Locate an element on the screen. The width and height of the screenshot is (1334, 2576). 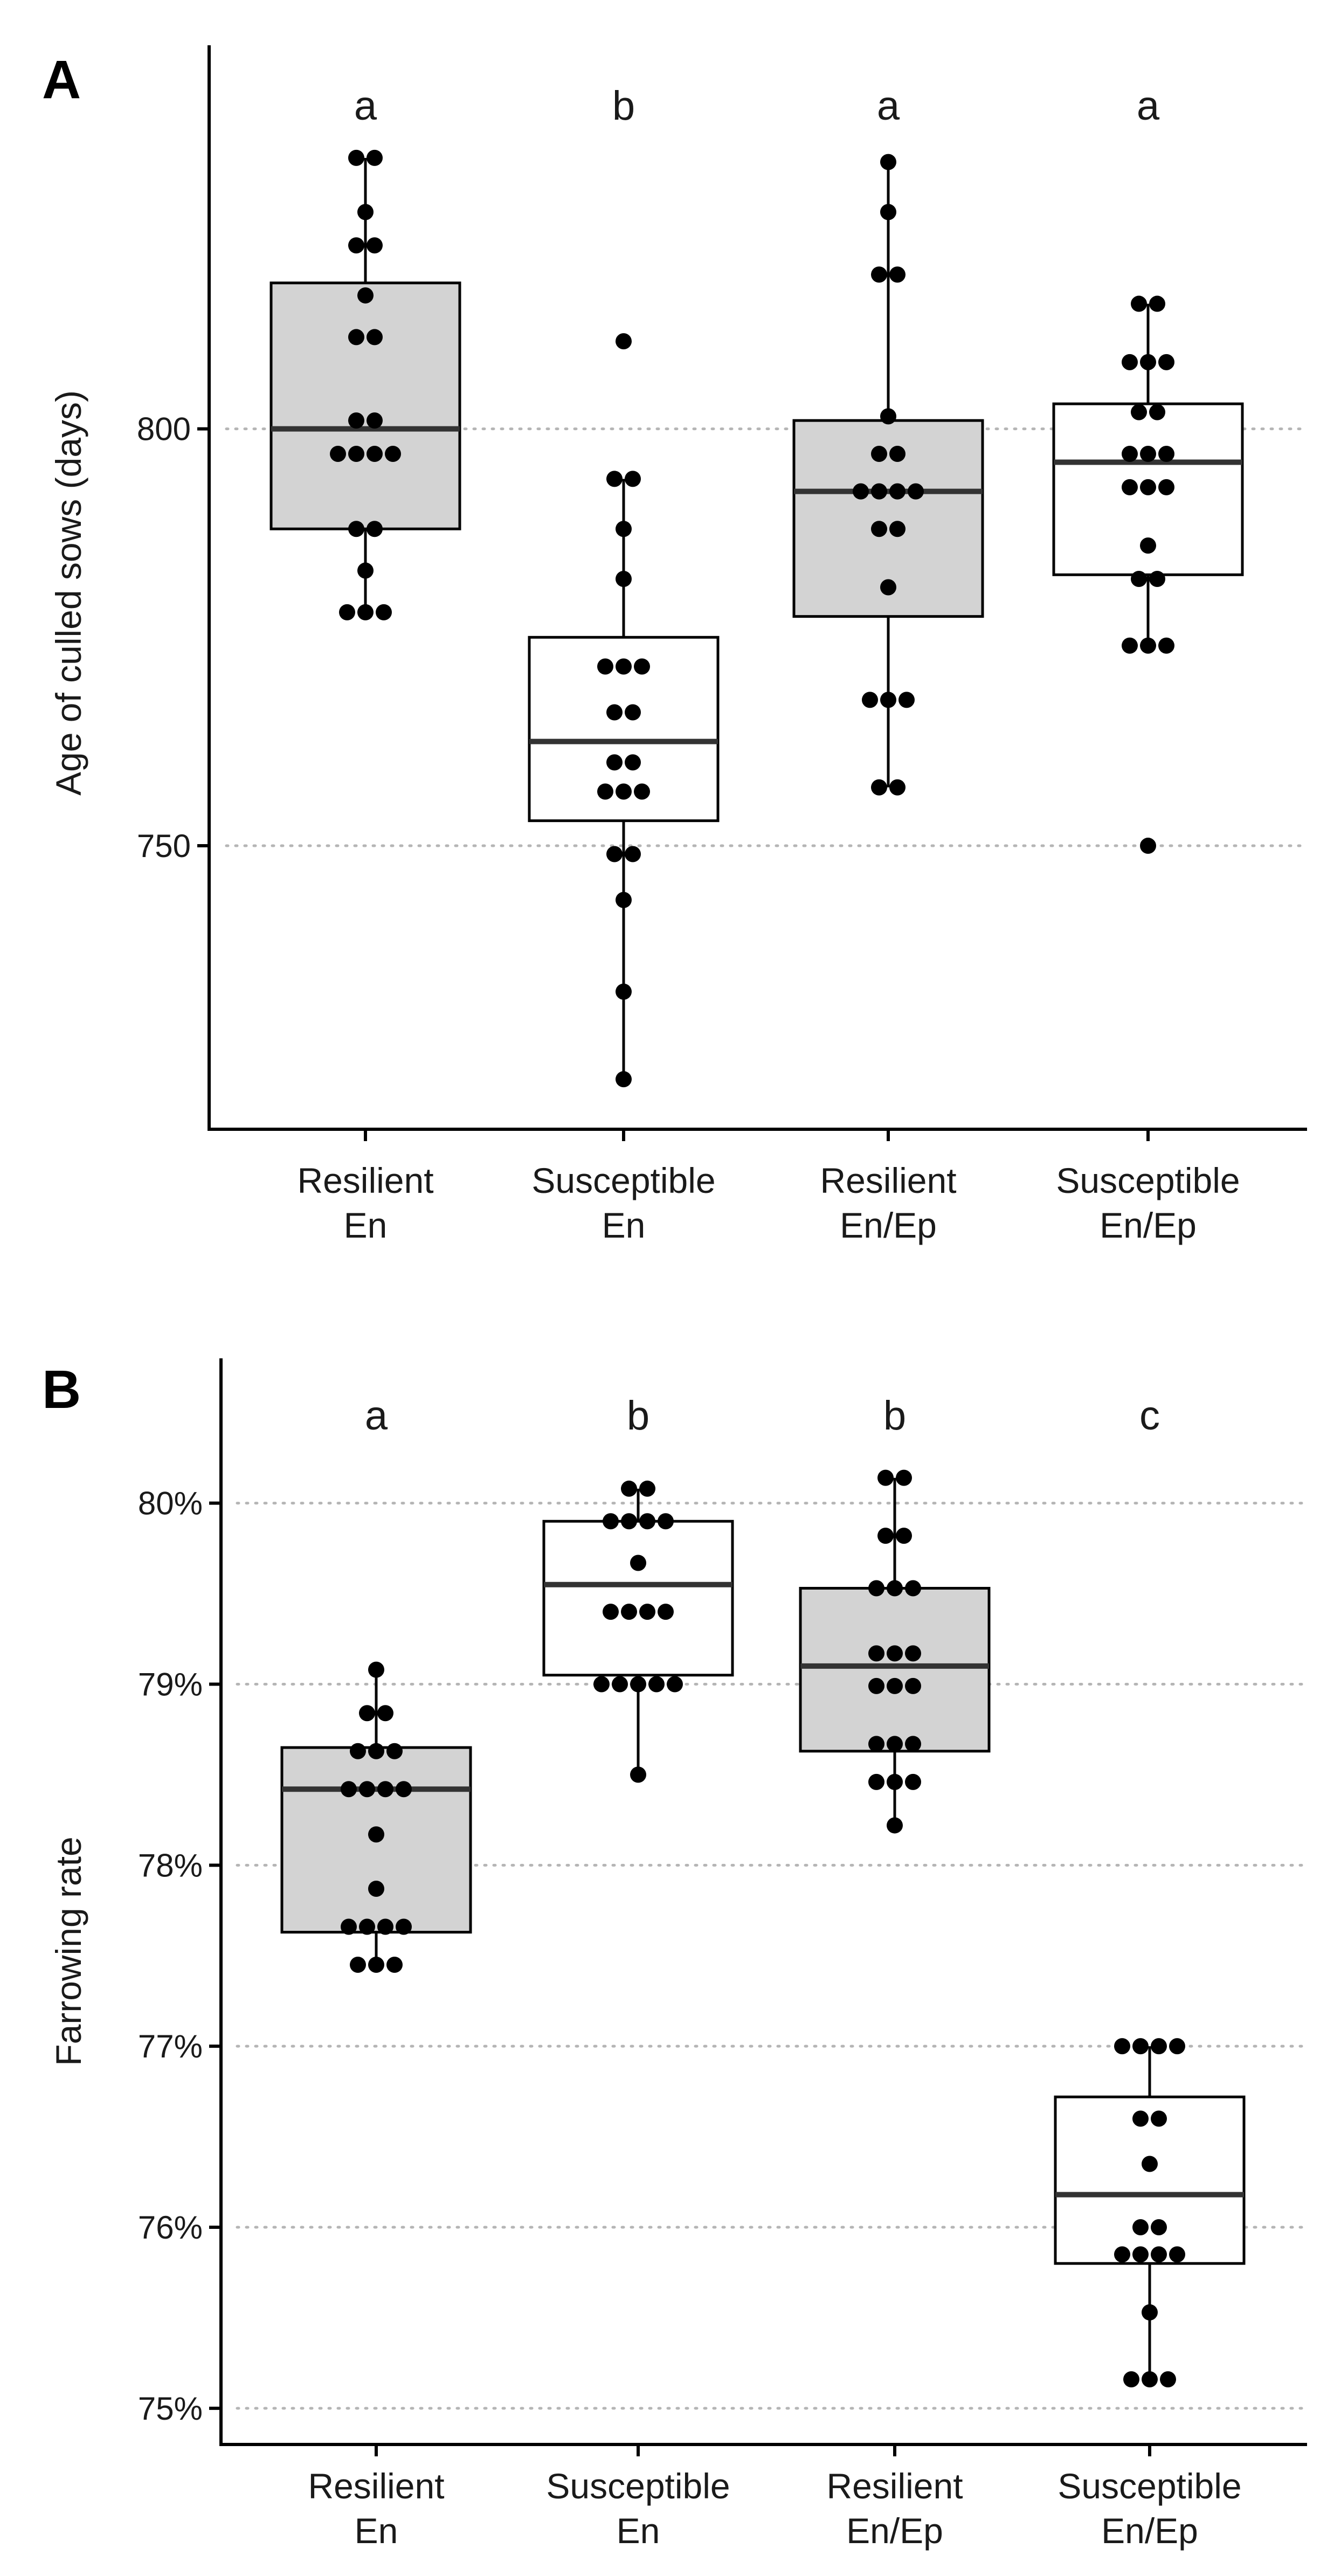
panel-b-significance-letter: b is located at coordinates (638, 1416).